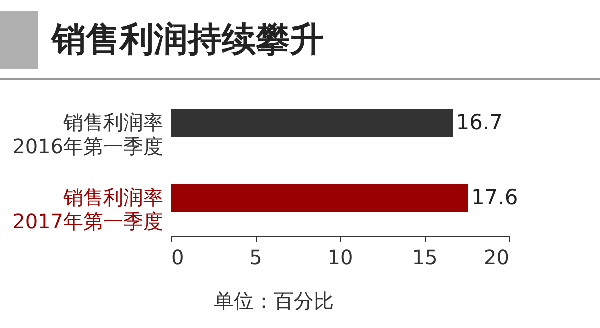 This screenshot has width=600, height=328. Describe the element at coordinates (341, 258) in the screenshot. I see `x-tick-label: 10` at that location.